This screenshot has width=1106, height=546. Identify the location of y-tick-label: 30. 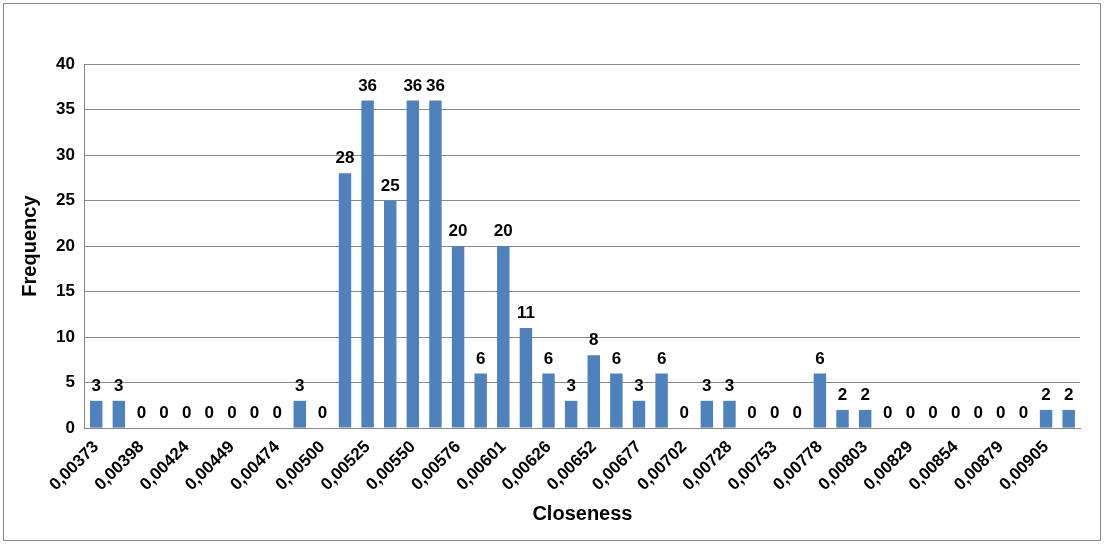
(65, 154).